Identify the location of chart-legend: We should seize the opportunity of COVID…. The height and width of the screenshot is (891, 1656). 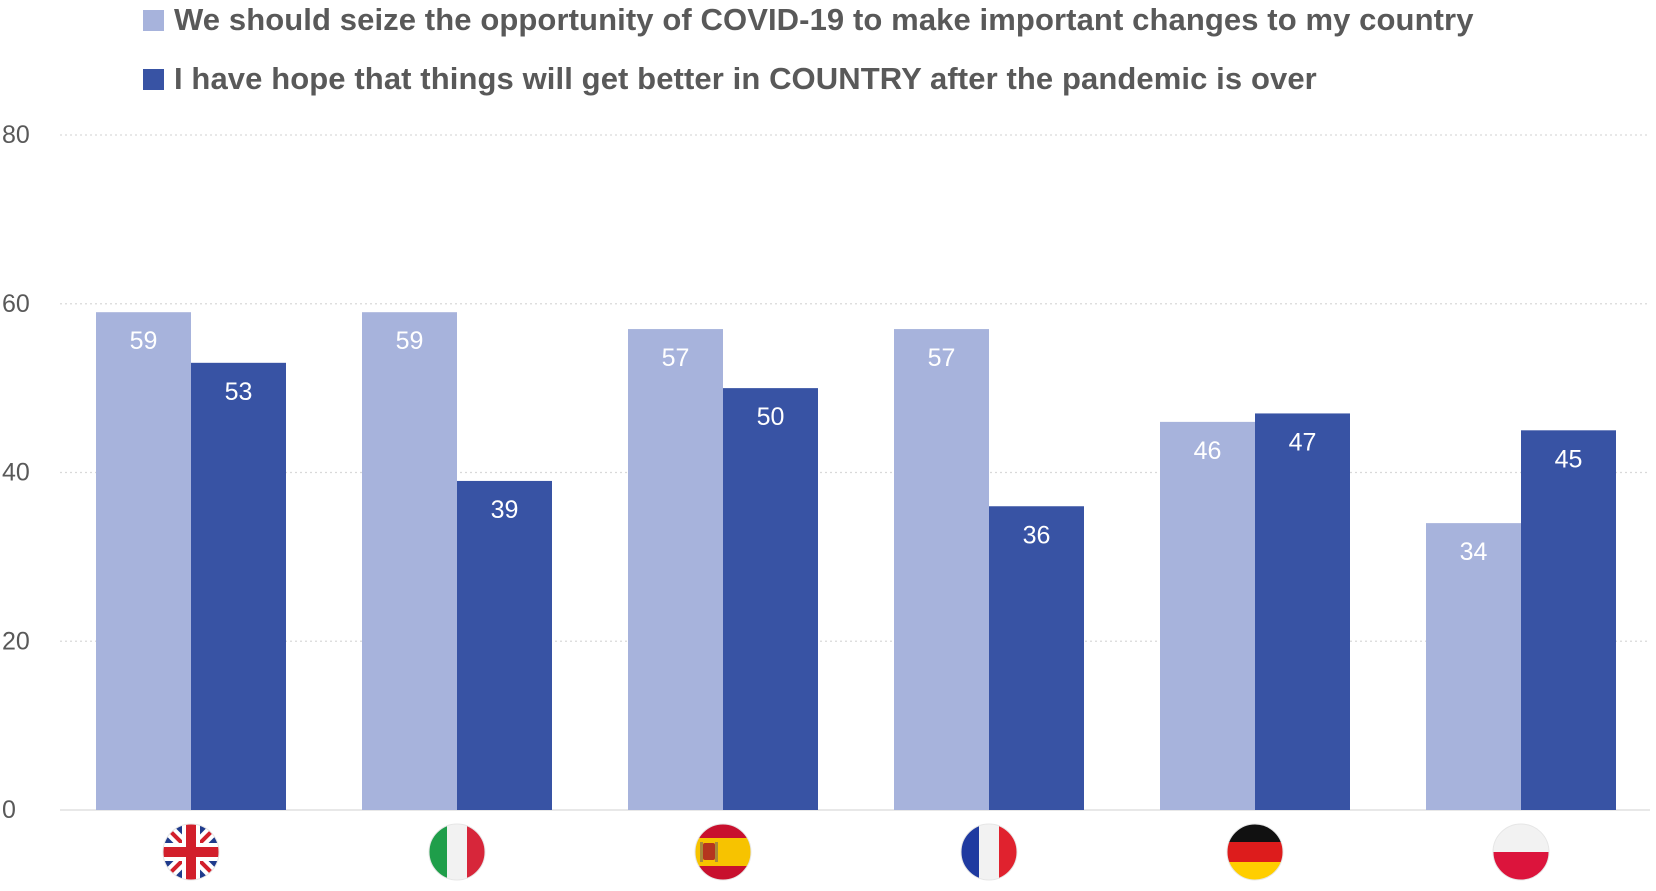
(893, 49).